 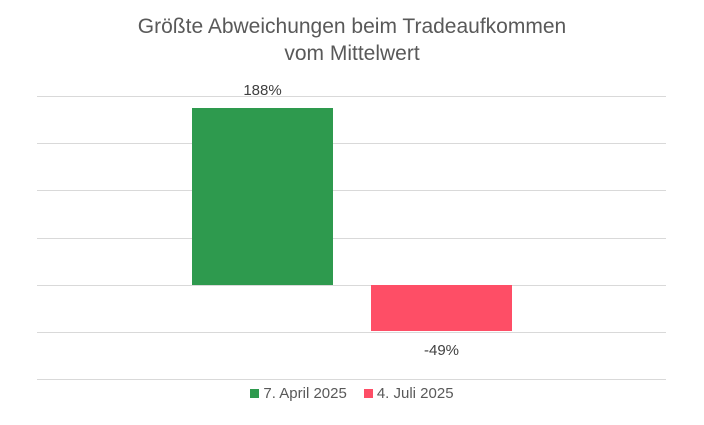 What do you see at coordinates (368, 393) in the screenshot?
I see `legend-swatch-red-icon` at bounding box center [368, 393].